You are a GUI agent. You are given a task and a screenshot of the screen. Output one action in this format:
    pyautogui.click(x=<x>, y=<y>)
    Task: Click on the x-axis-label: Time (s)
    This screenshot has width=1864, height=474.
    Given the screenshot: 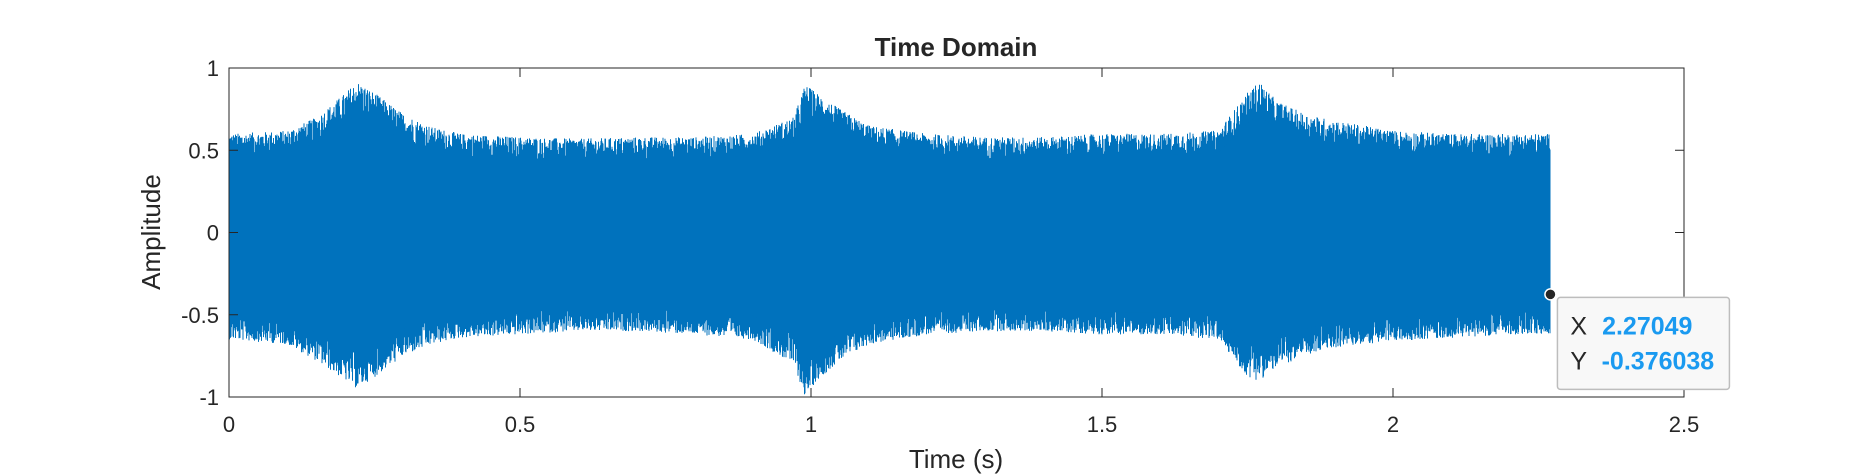 What is the action you would take?
    pyautogui.click(x=956, y=459)
    